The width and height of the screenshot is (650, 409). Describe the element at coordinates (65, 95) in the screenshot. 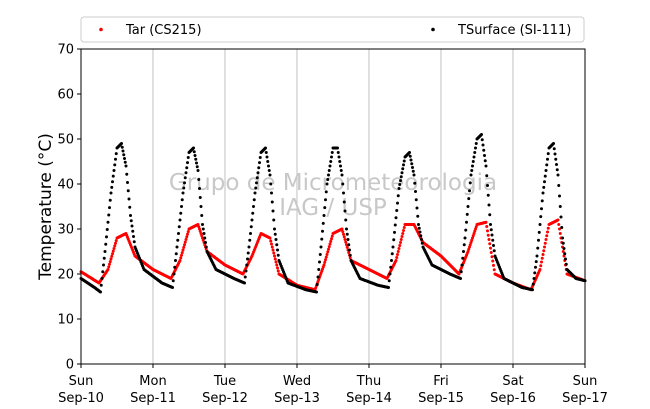

I see `y-tick-label-6: 60` at that location.